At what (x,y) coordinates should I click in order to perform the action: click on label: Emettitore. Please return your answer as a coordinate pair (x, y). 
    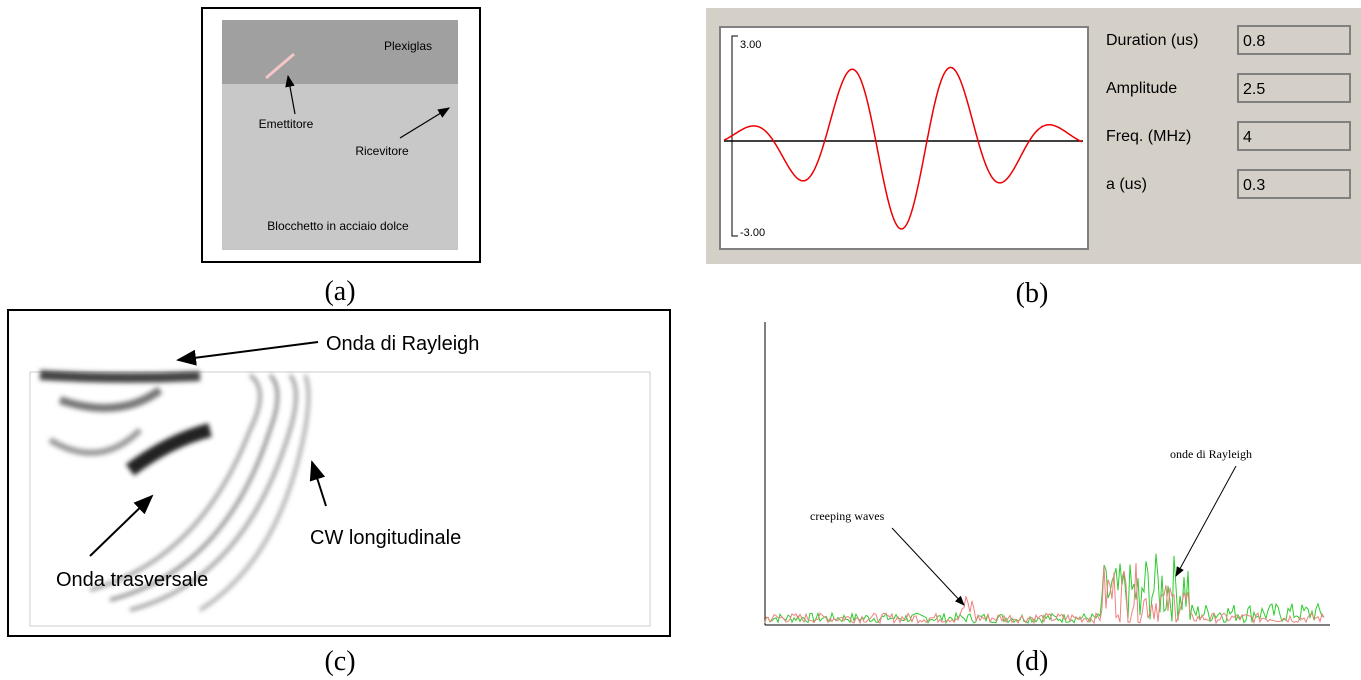
    Looking at the image, I should click on (286, 124).